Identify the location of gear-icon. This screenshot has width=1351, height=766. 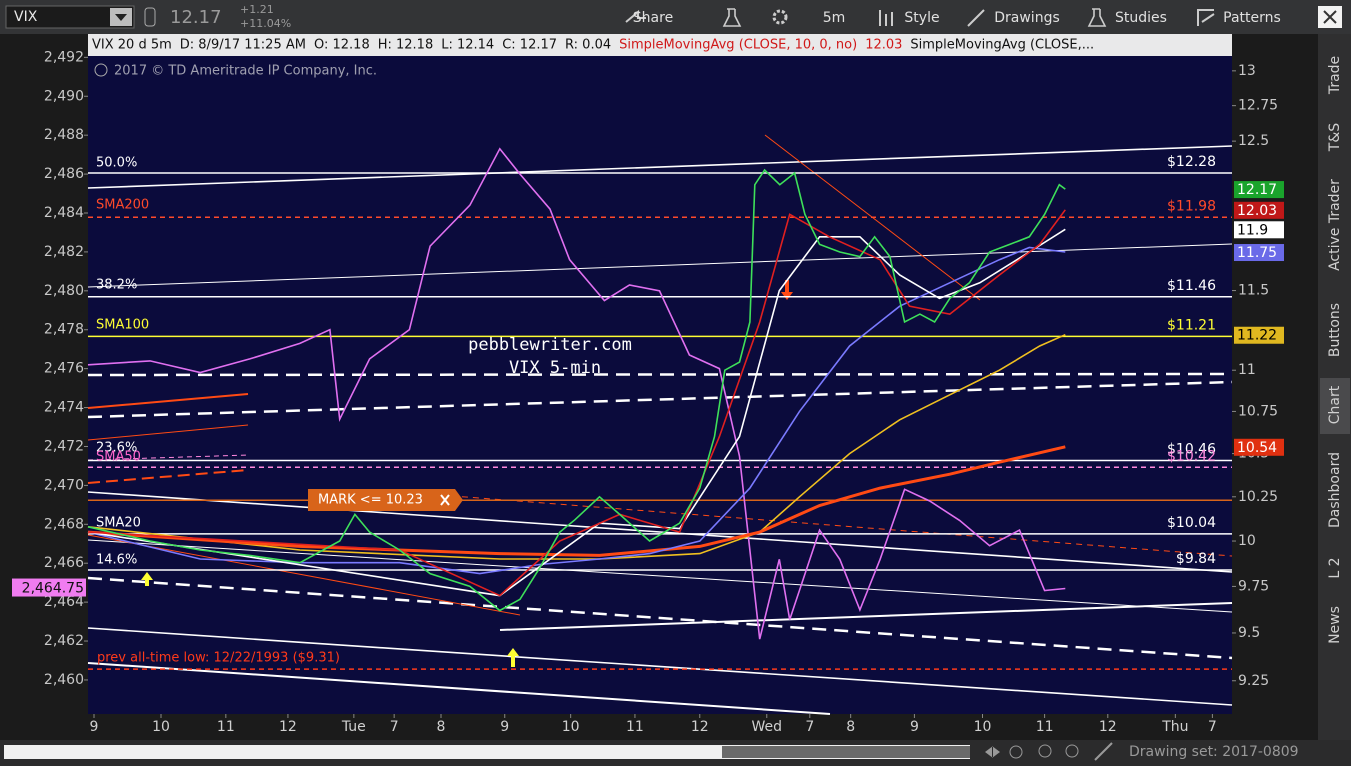
(780, 17).